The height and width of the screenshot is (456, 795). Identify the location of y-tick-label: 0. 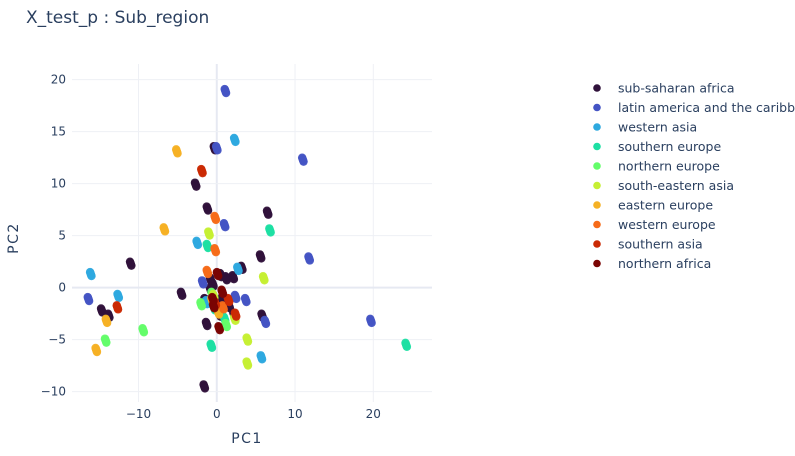
(62, 288).